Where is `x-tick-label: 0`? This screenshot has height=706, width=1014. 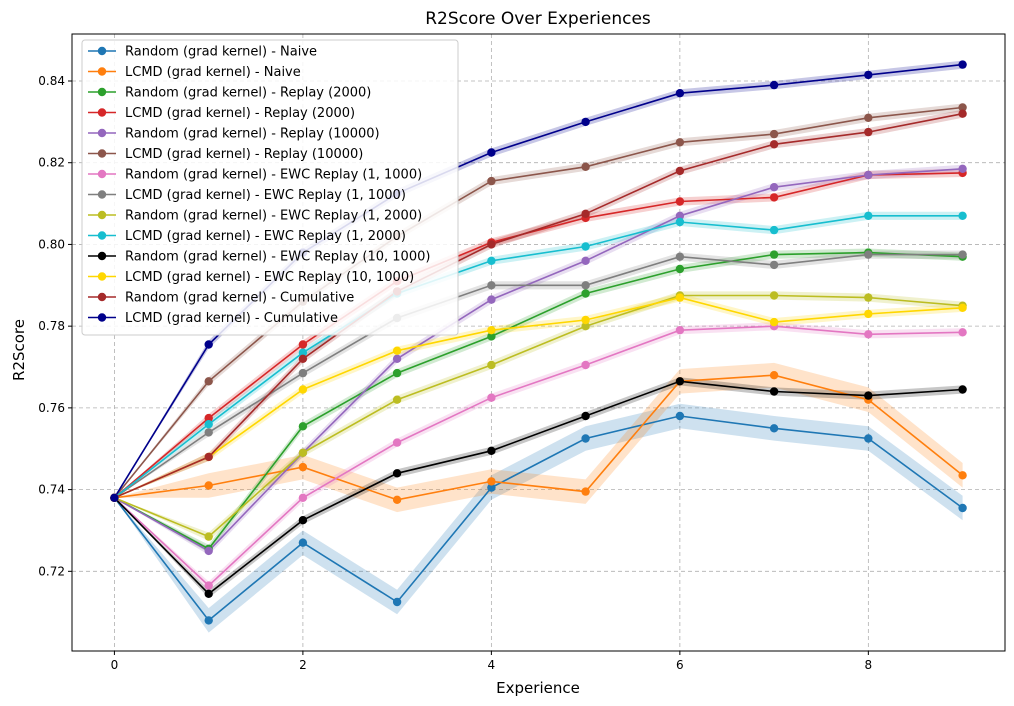
x-tick-label: 0 is located at coordinates (115, 665).